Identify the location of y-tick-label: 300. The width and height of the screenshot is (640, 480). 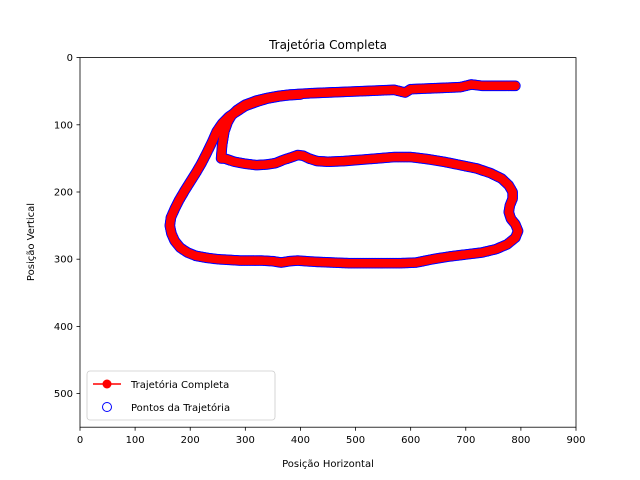
(63, 260).